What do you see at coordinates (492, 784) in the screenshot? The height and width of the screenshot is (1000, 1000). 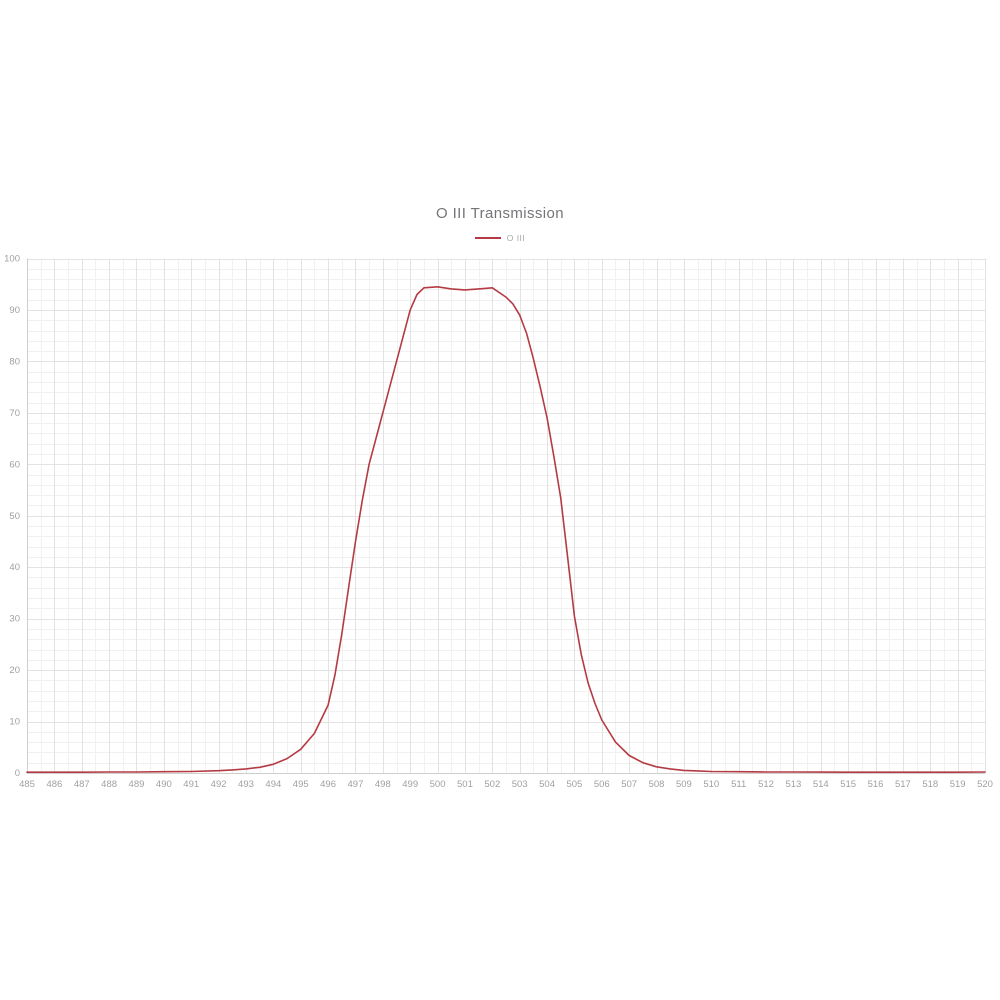 I see `x-tick-label: 502` at bounding box center [492, 784].